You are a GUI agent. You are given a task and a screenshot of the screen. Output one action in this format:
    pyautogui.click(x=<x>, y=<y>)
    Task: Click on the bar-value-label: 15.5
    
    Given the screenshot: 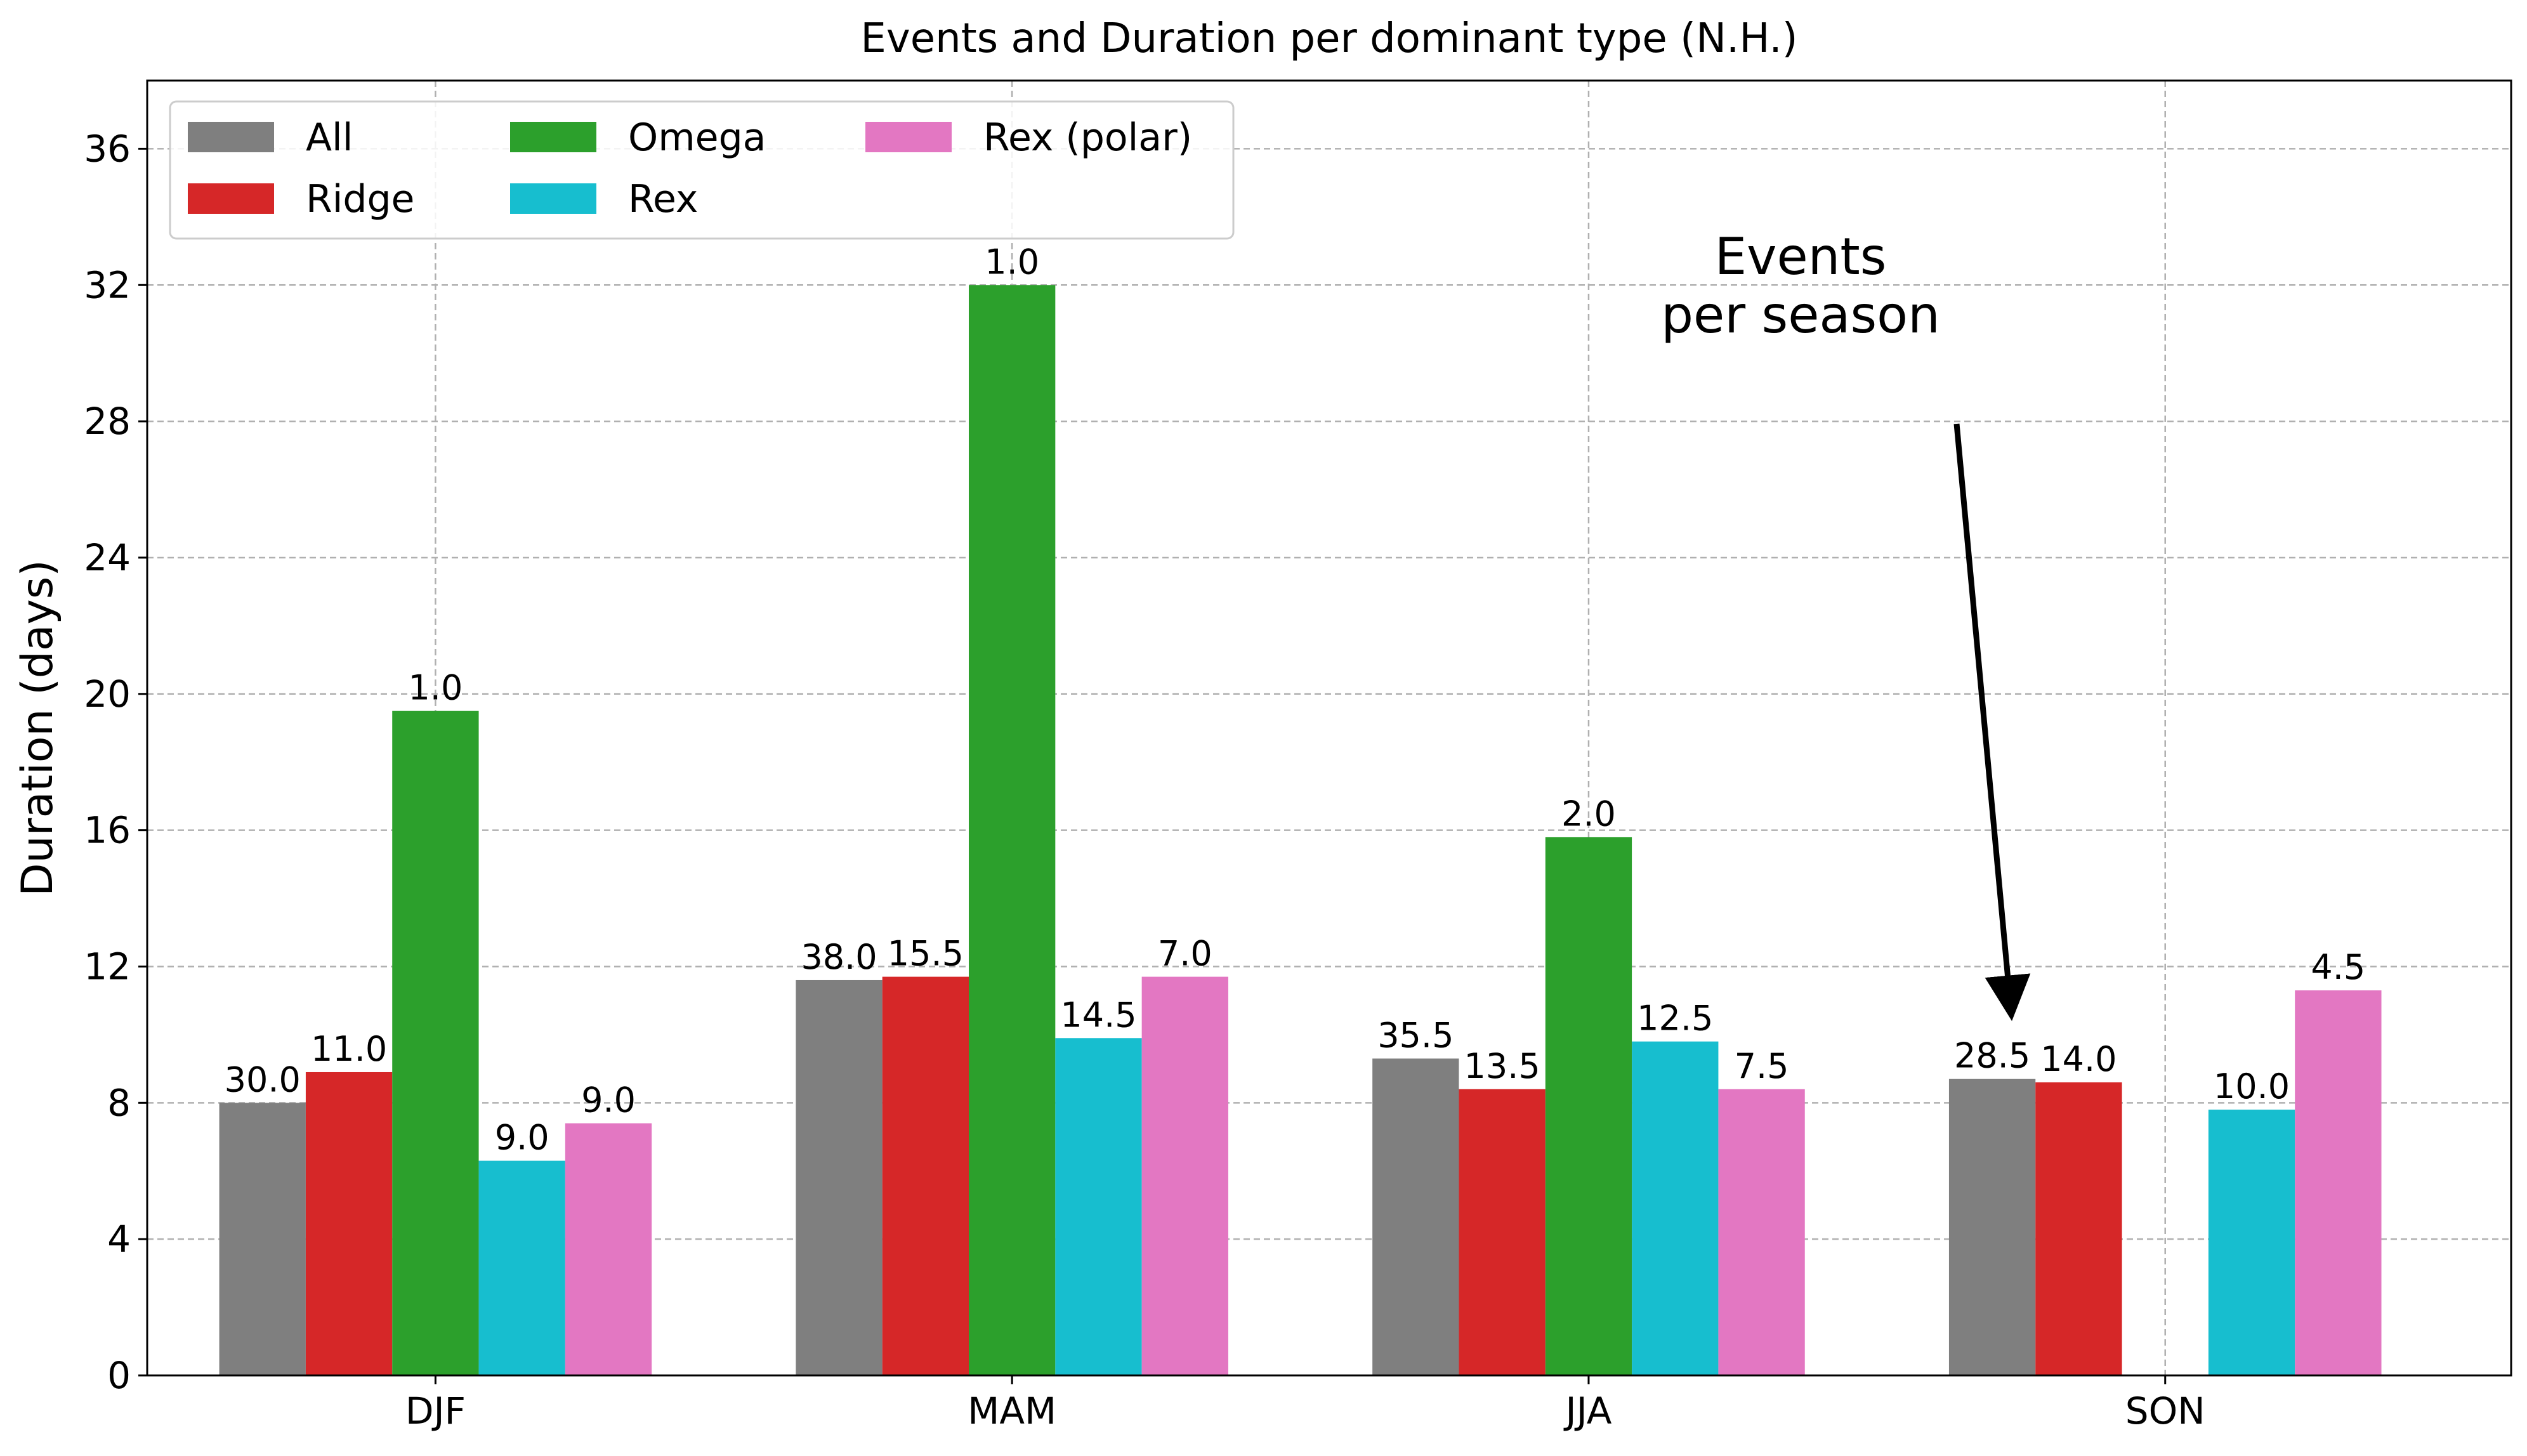 What is the action you would take?
    pyautogui.click(x=926, y=954)
    